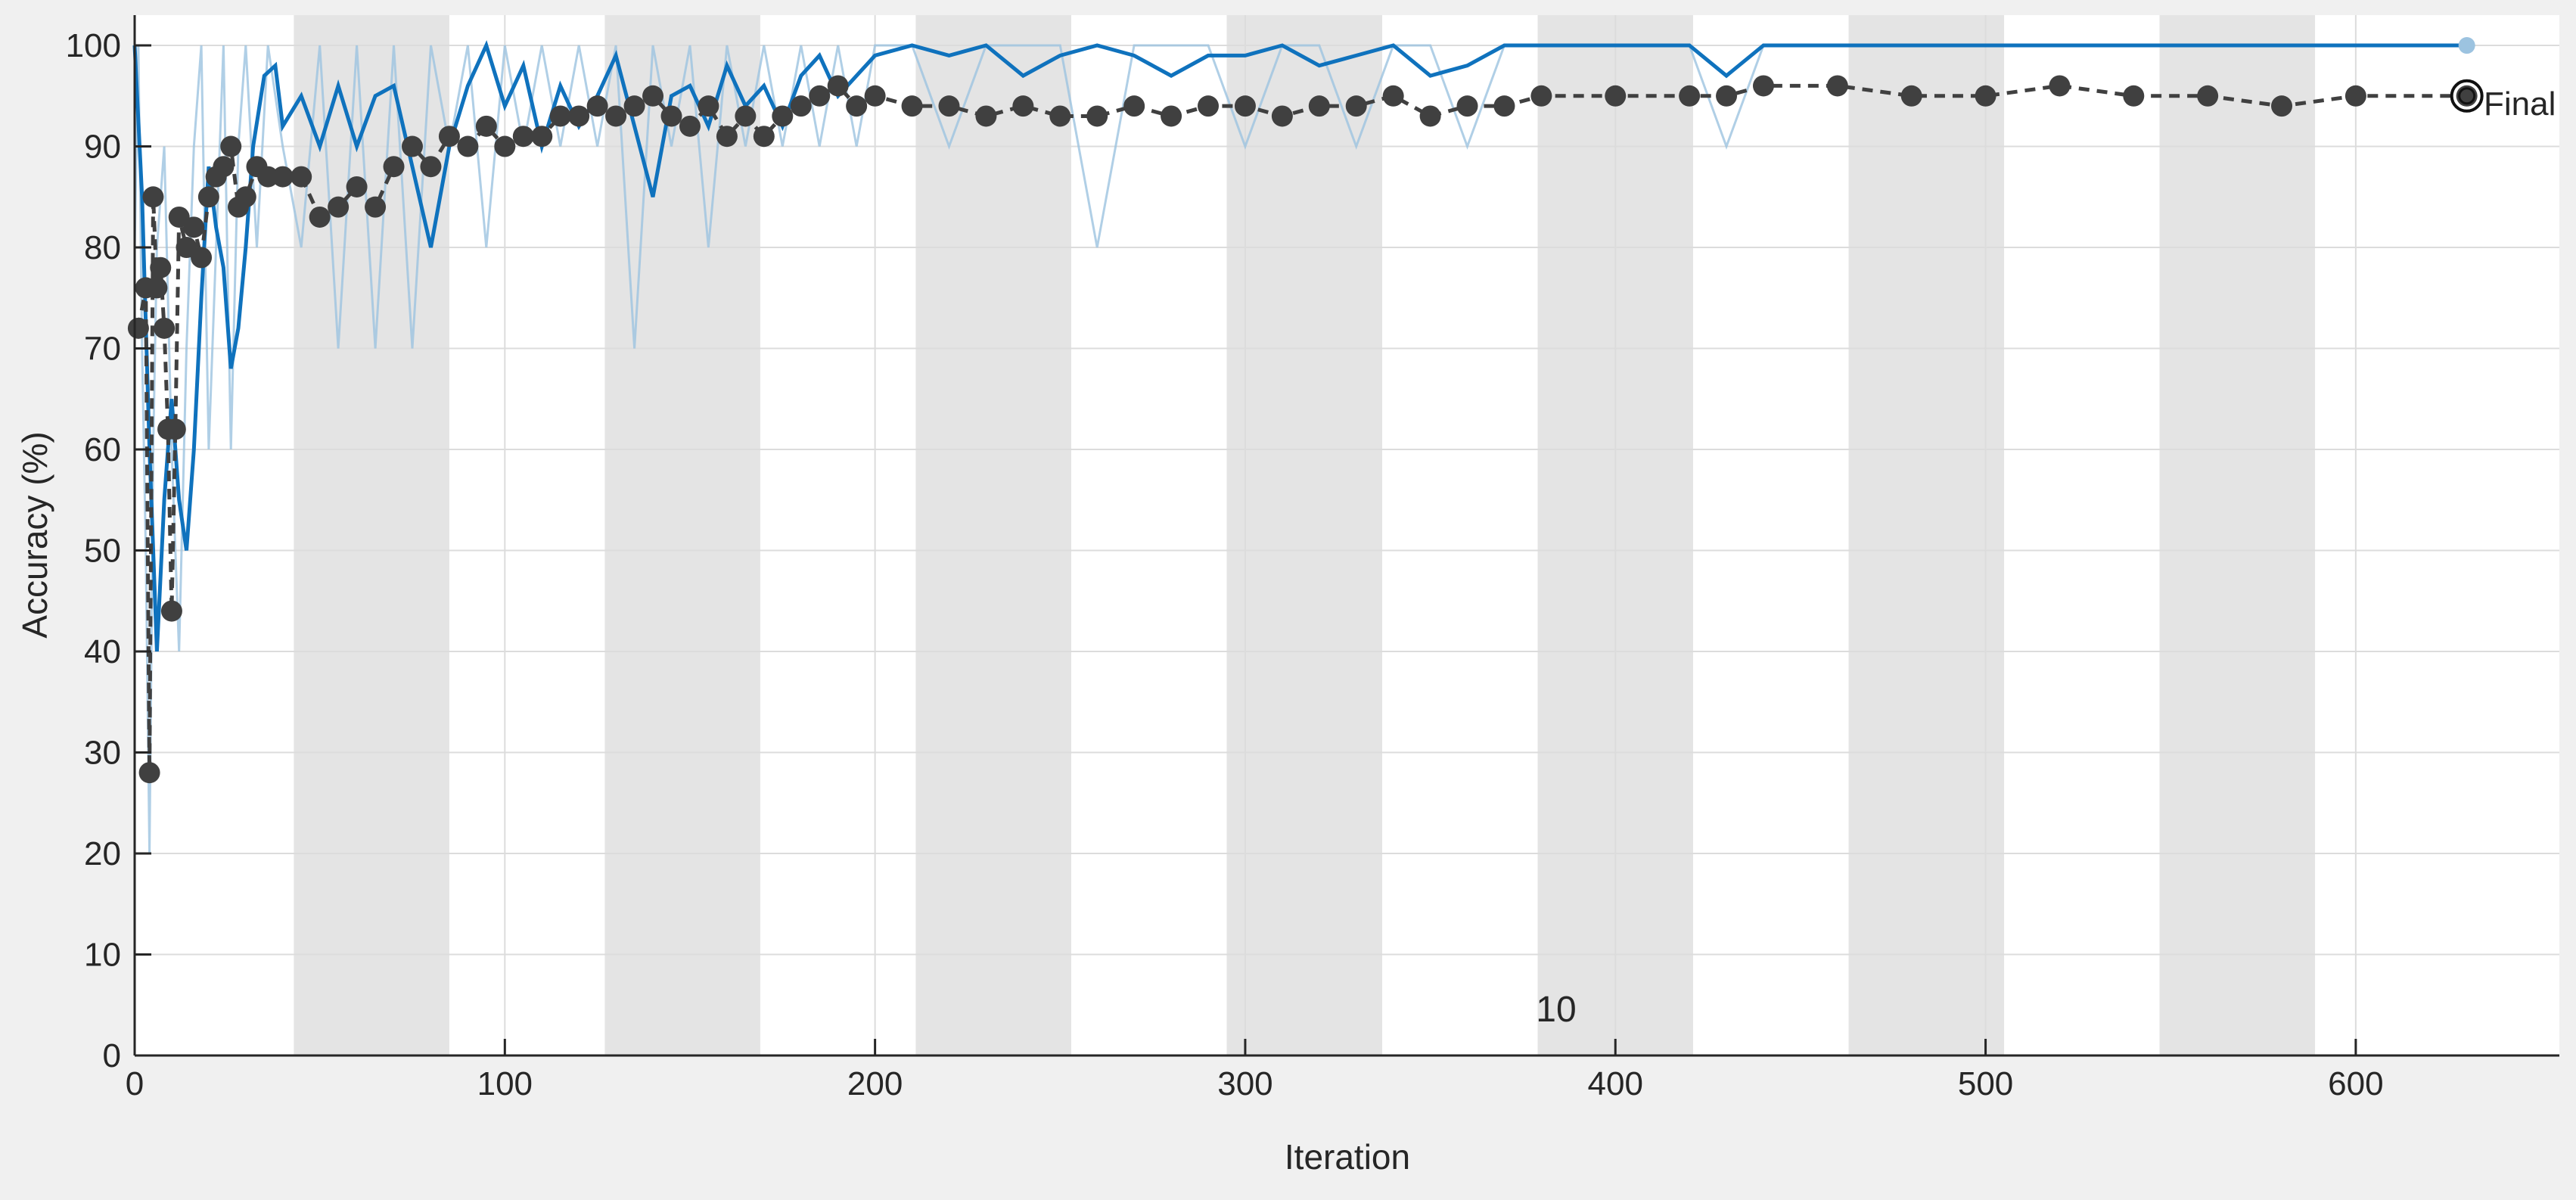 Image resolution: width=2576 pixels, height=1200 pixels. What do you see at coordinates (1244, 1083) in the screenshot?
I see `x-tick-label: 300` at bounding box center [1244, 1083].